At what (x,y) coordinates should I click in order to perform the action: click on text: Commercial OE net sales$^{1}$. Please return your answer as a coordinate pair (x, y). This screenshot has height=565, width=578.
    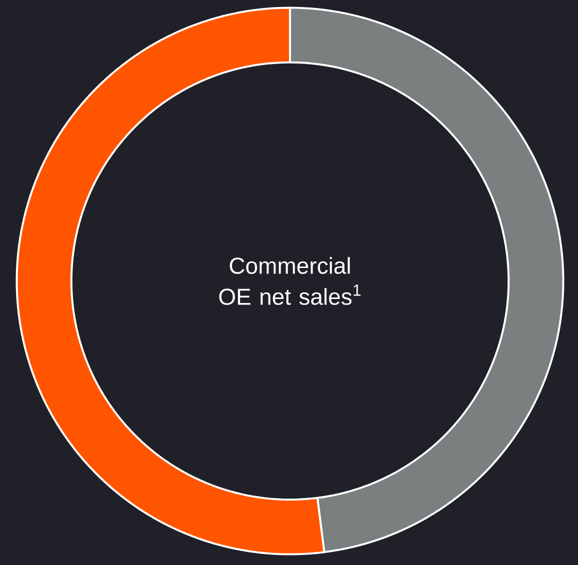
    Looking at the image, I should click on (290, 281).